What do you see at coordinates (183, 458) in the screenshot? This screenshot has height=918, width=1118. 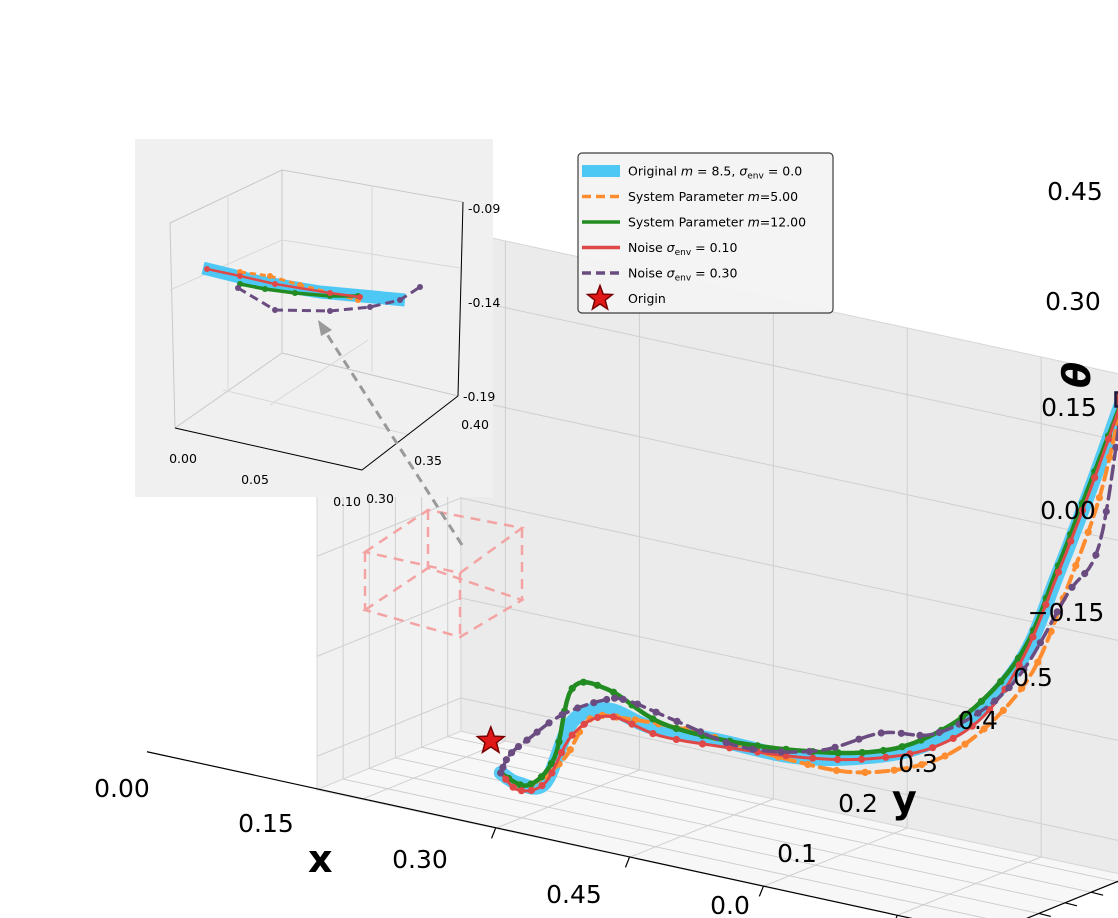 I see `inset-x-tick-label: 0.00` at bounding box center [183, 458].